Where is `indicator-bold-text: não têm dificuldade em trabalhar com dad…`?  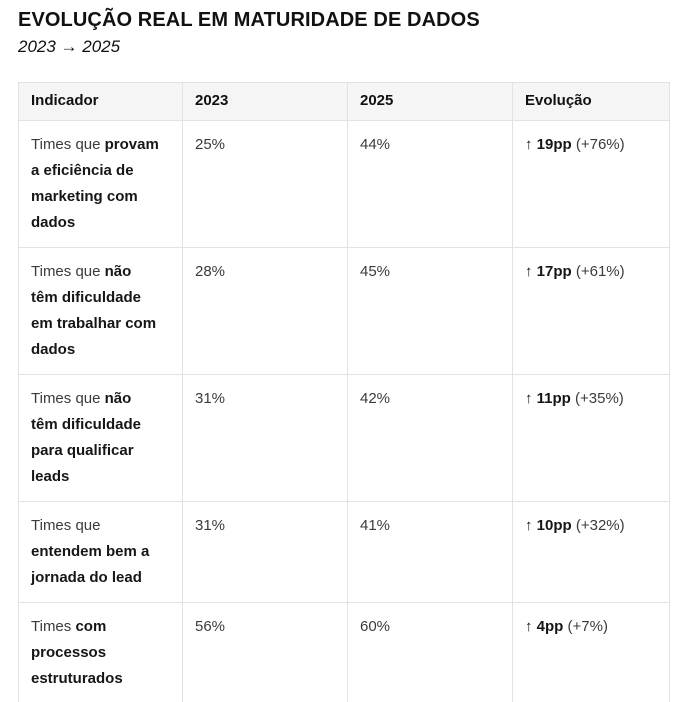 indicator-bold-text: não têm dificuldade em trabalhar com dad… is located at coordinates (94, 310).